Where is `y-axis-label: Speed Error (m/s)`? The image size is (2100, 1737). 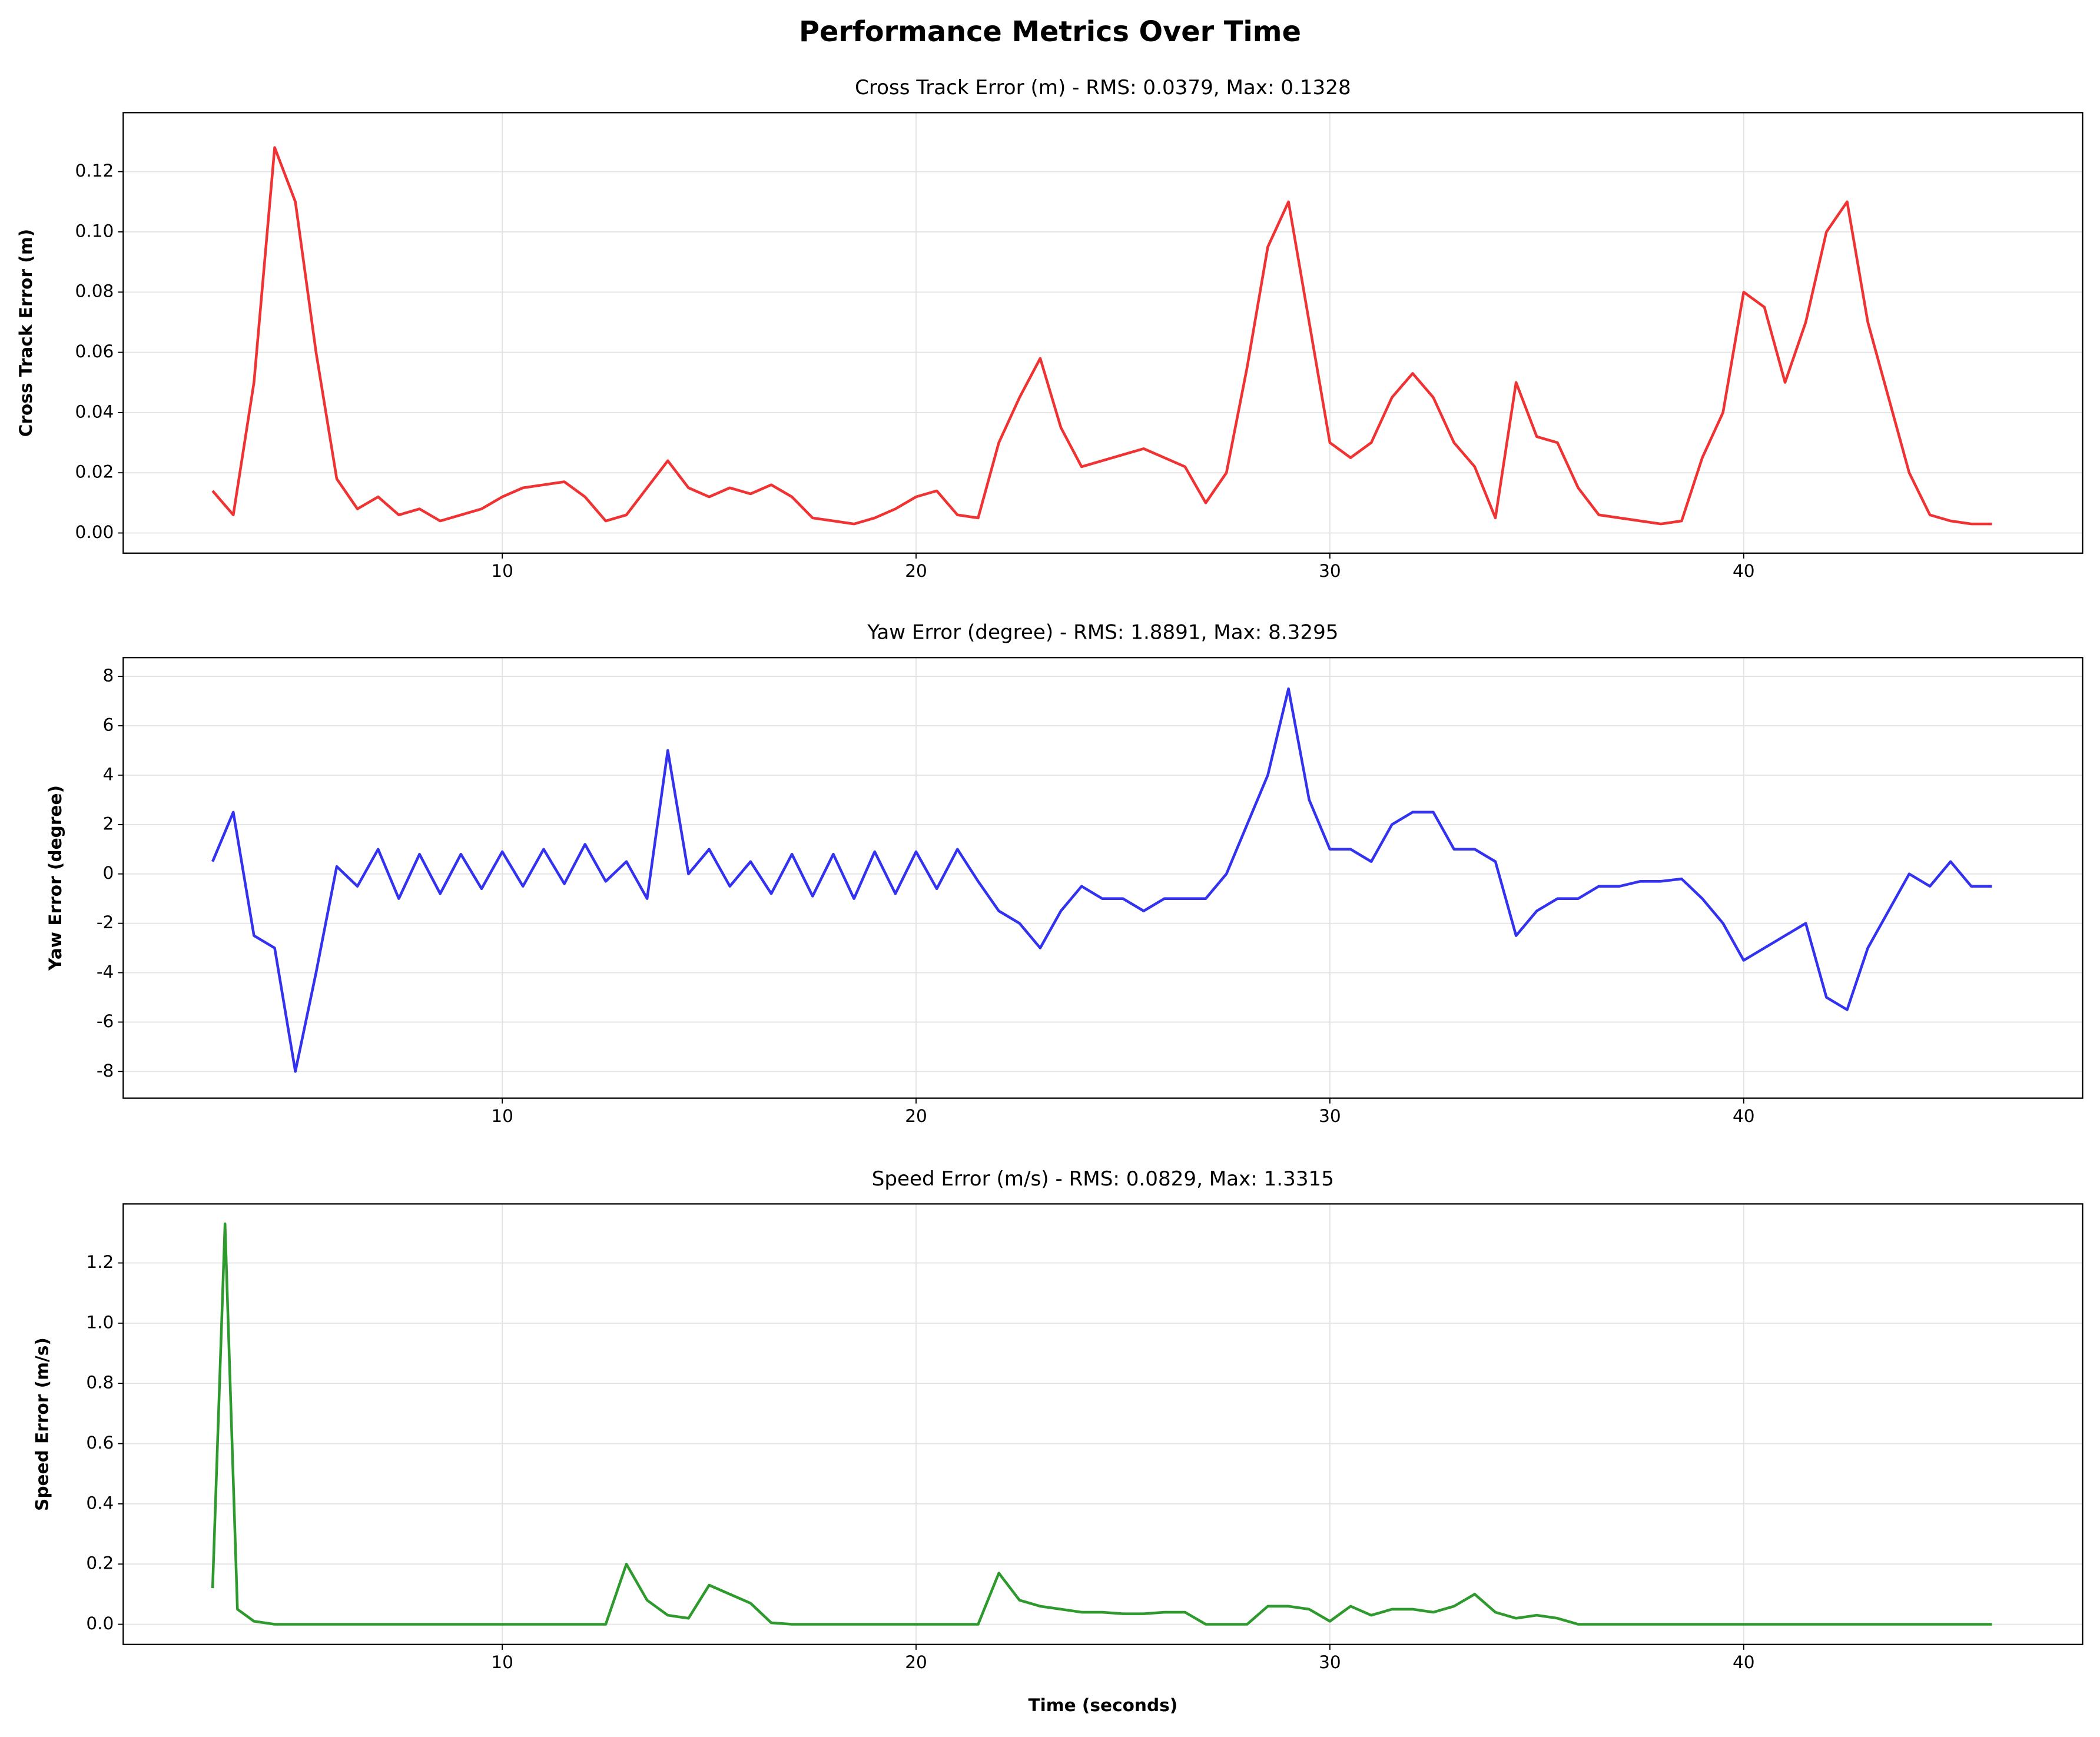 y-axis-label: Speed Error (m/s) is located at coordinates (42, 1424).